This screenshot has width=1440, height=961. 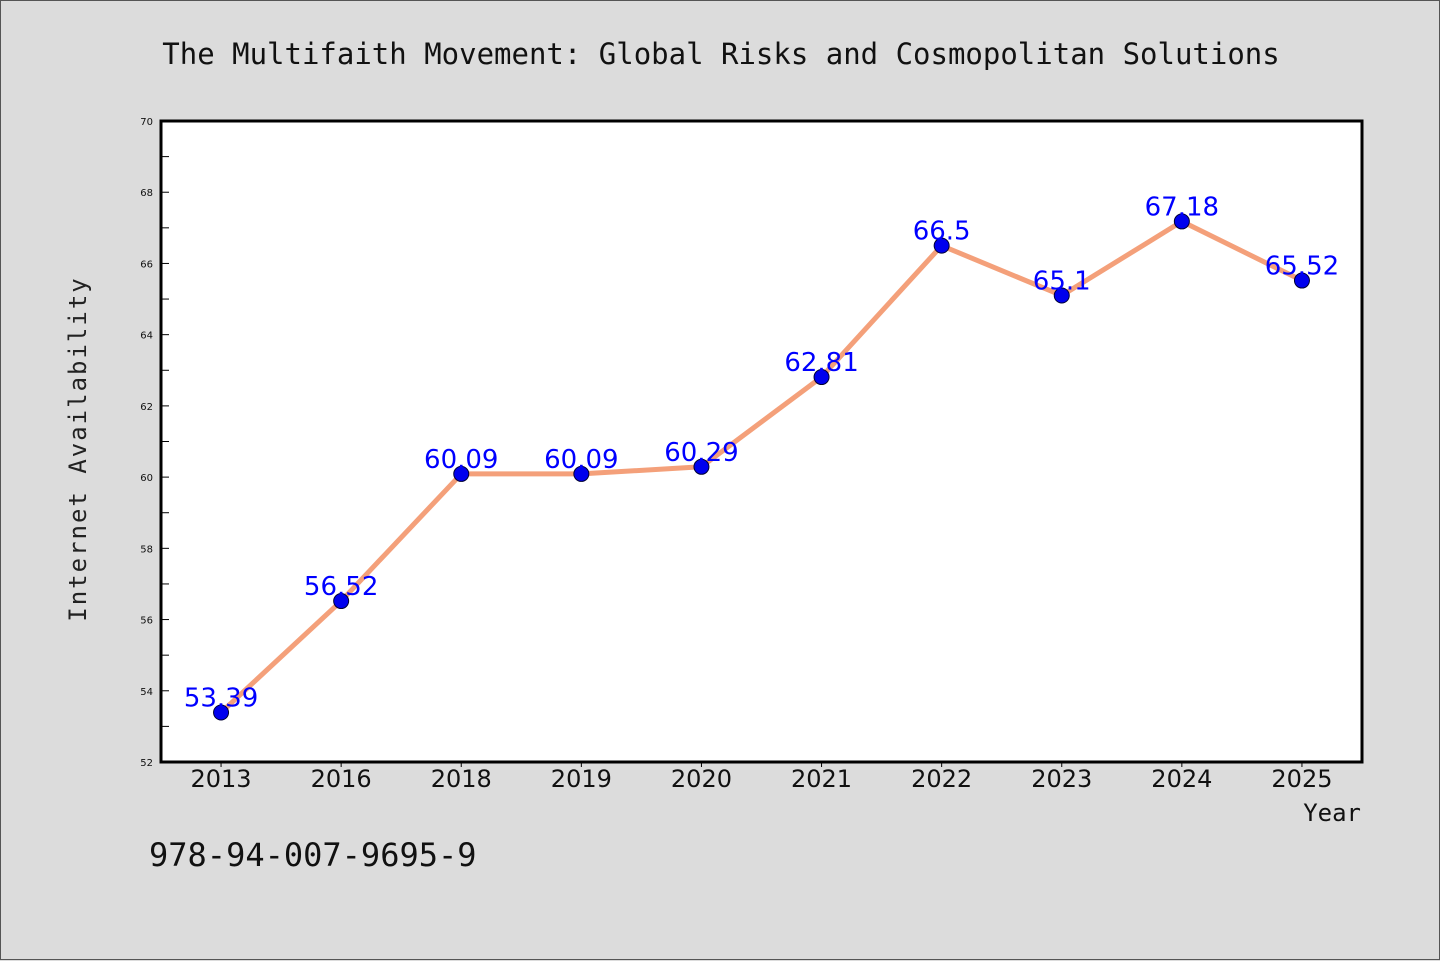 I want to click on data-label: 53.39, so click(x=221, y=699).